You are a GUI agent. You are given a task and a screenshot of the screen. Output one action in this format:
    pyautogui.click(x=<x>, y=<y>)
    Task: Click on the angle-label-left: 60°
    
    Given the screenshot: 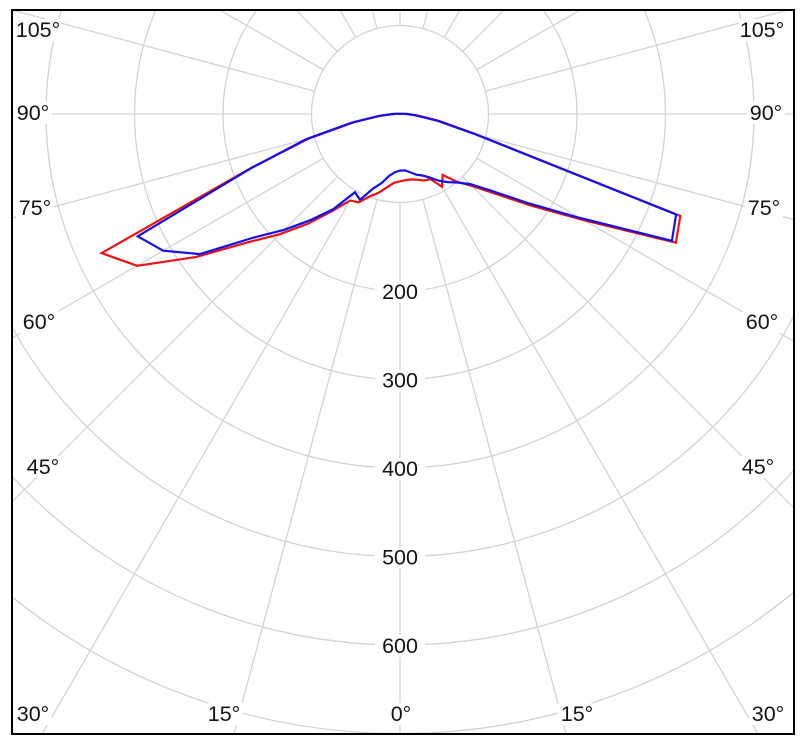 What is the action you would take?
    pyautogui.click(x=39, y=322)
    